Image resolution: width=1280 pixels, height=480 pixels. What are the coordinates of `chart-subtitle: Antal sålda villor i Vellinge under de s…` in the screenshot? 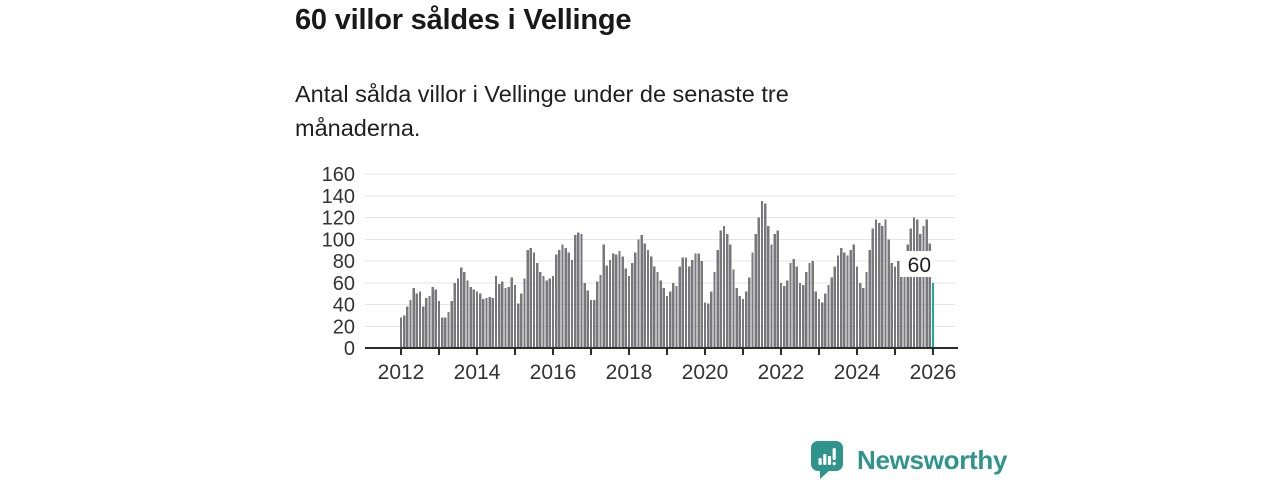 It's located at (542, 111).